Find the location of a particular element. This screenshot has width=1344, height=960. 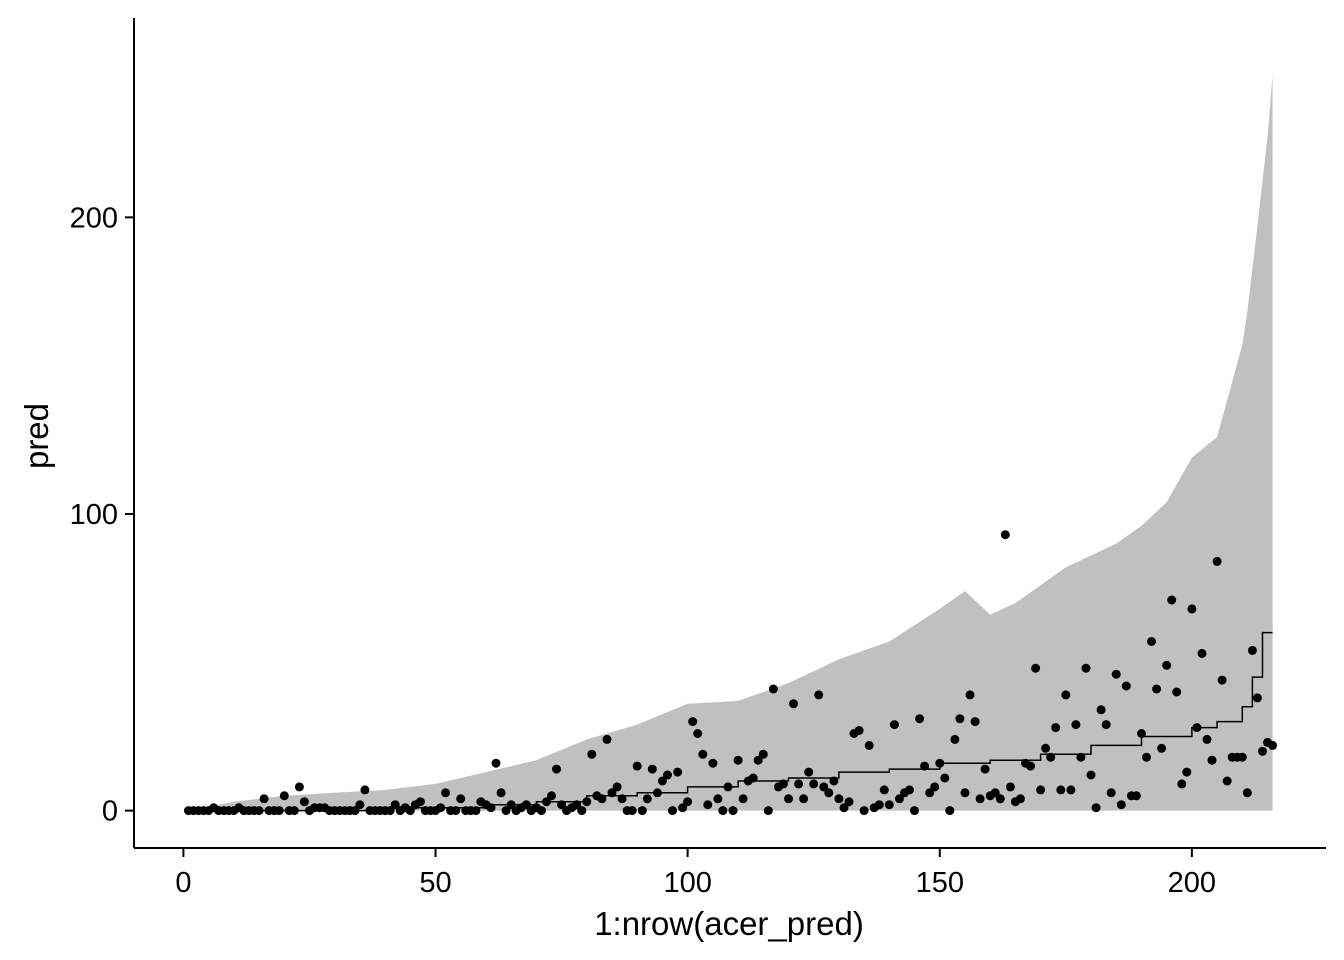

x-tick-label: 50 is located at coordinates (435, 883).